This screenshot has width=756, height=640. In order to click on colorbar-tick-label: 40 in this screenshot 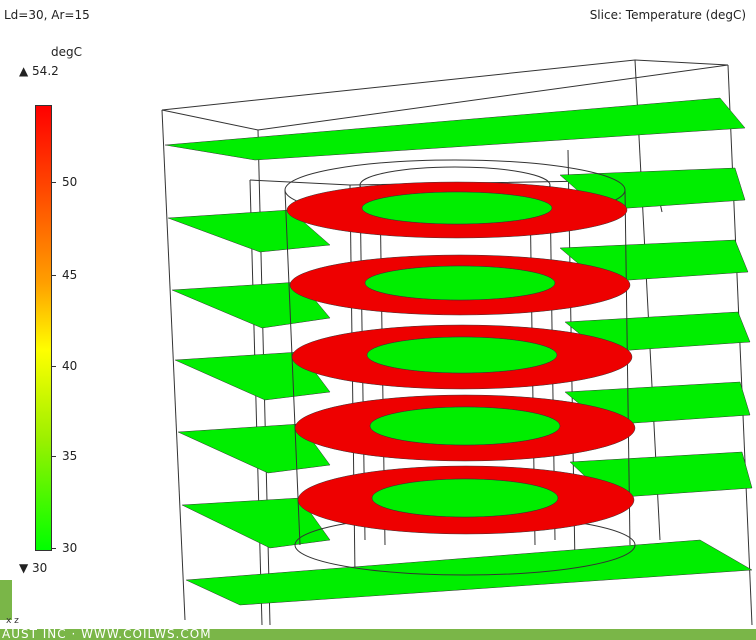, I will do `click(70, 366)`.